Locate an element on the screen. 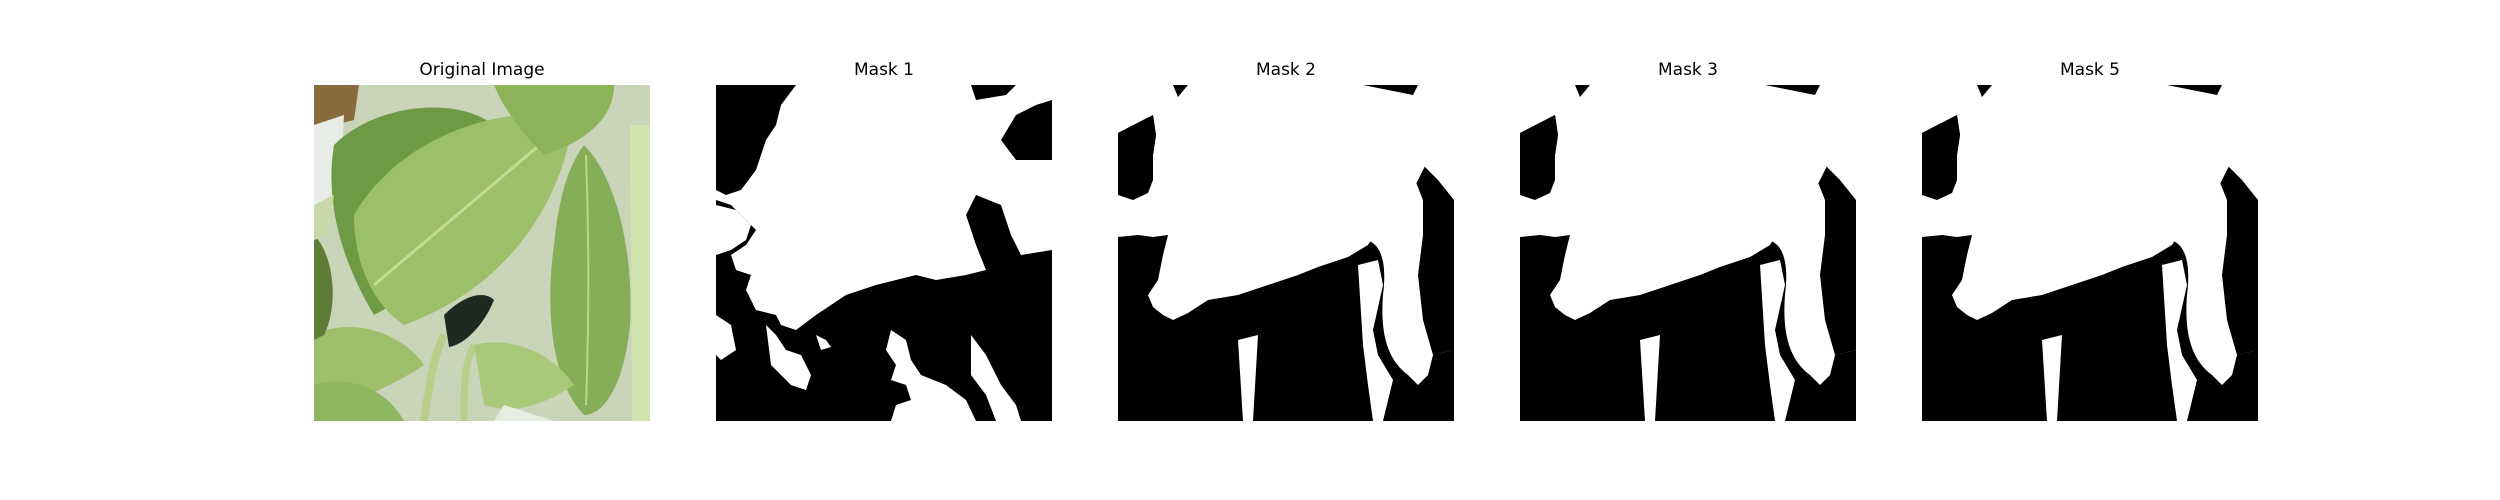 This screenshot has width=2500, height=500. panel-title: Original Image is located at coordinates (482, 70).